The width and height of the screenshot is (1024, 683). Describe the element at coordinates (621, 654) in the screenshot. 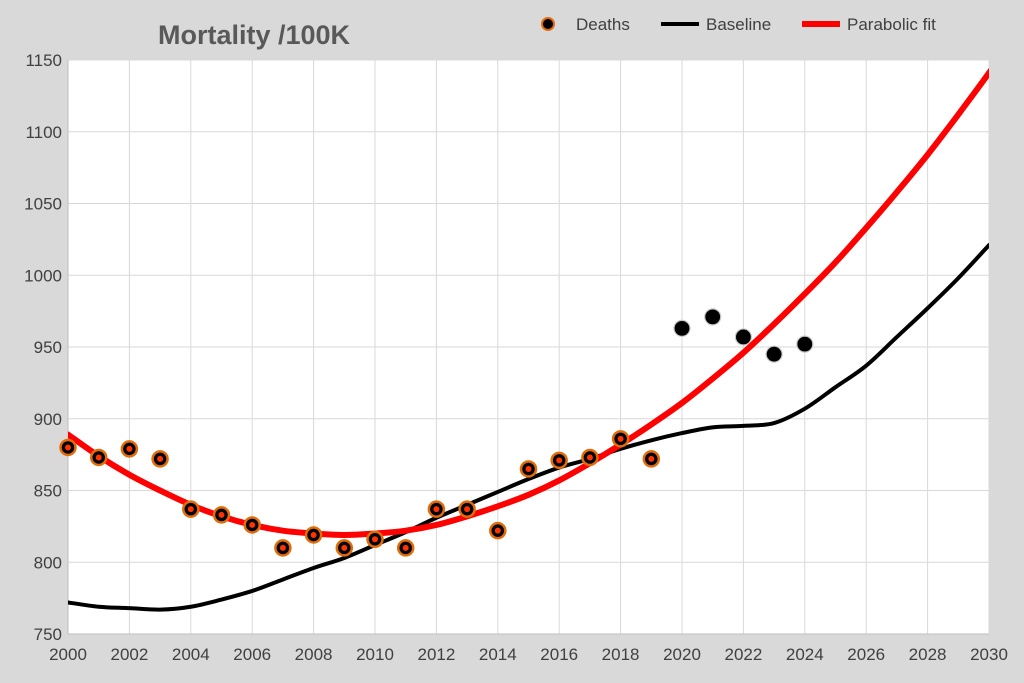

I see `x-tick-label: 2018` at that location.